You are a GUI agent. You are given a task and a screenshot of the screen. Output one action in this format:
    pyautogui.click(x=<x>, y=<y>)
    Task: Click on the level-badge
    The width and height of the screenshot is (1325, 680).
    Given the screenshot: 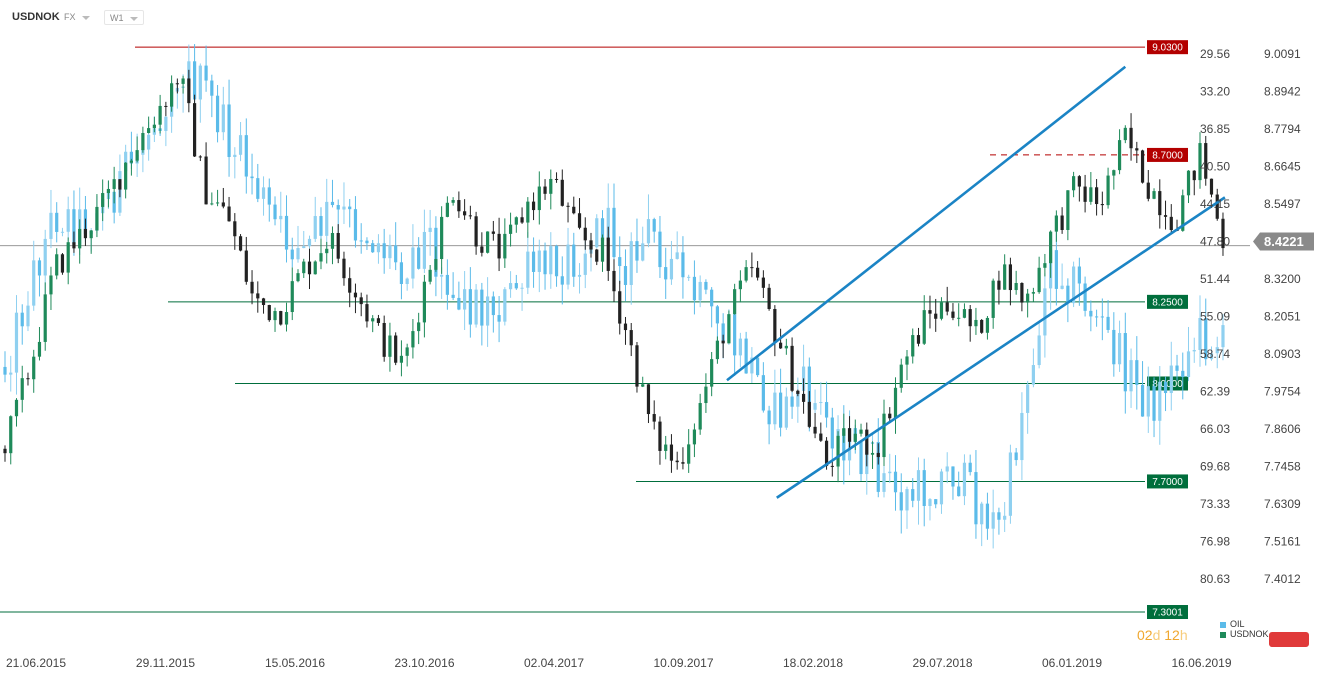 What is the action you would take?
    pyautogui.click(x=1167, y=481)
    